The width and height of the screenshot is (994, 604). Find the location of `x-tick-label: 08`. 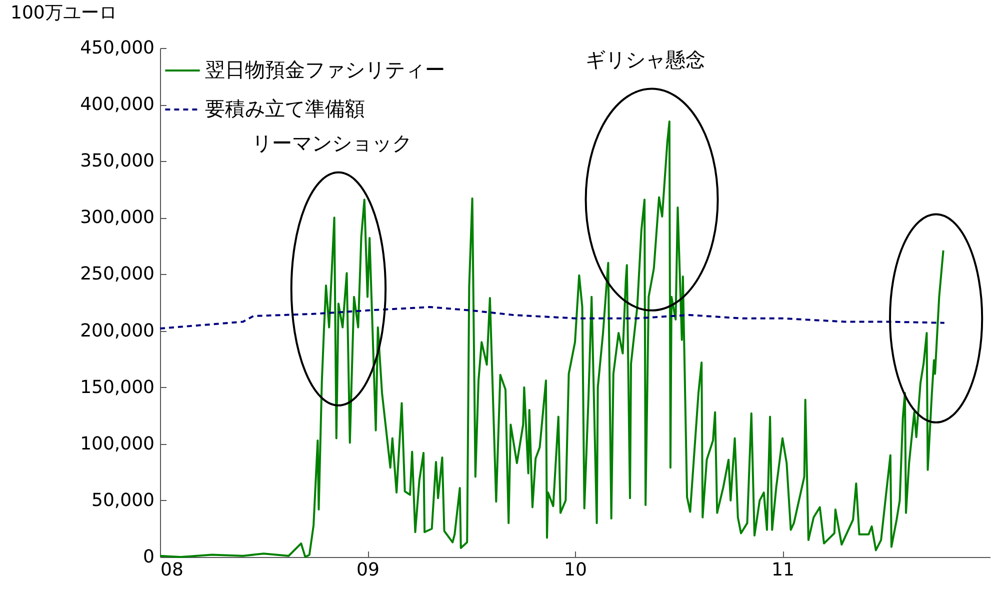

x-tick-label: 08 is located at coordinates (172, 570).